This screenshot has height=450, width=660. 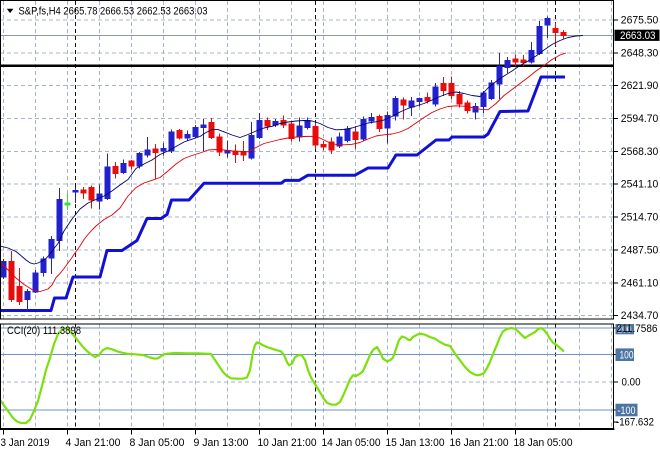 What do you see at coordinates (640, 218) in the screenshot?
I see `svg-text: 2514.70` at bounding box center [640, 218].